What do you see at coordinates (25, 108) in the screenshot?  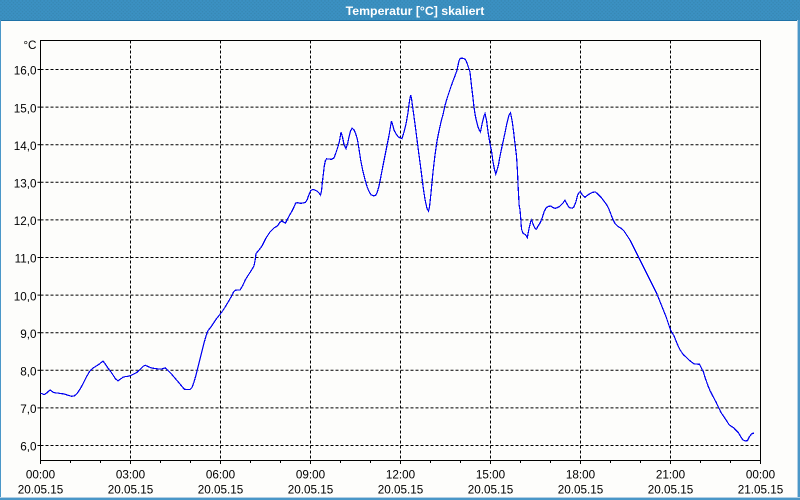 I see `svg-text: 15,0` at bounding box center [25, 108].